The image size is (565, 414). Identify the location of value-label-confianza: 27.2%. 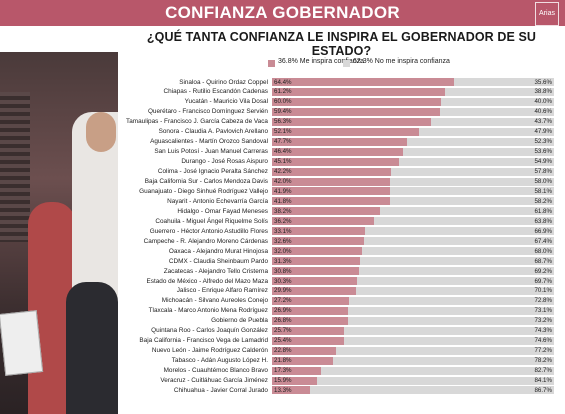
(283, 301).